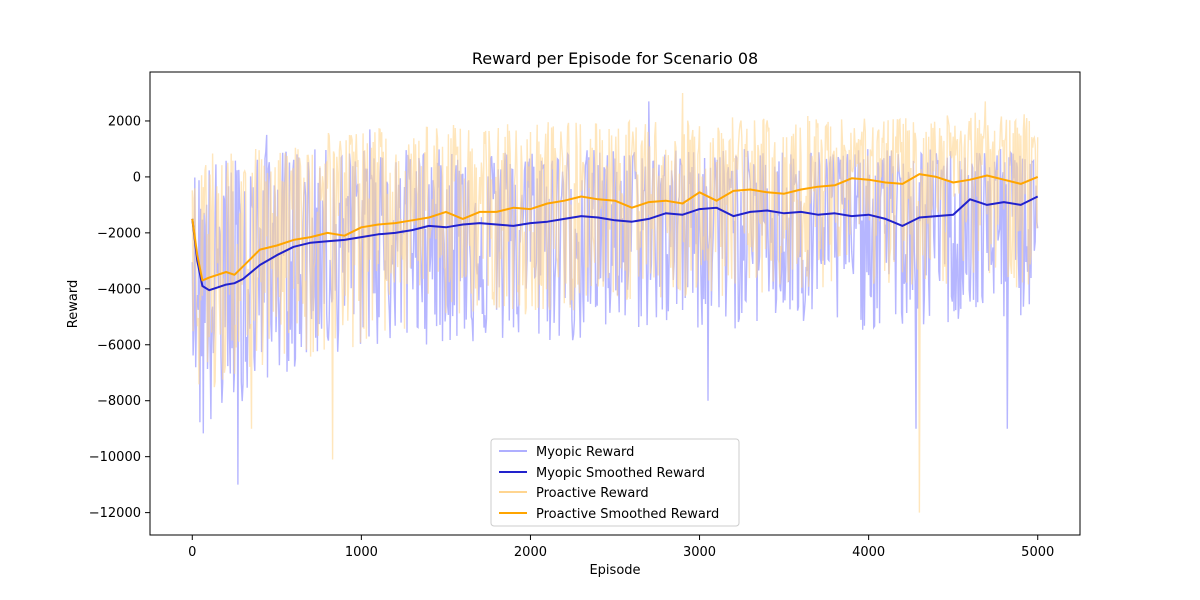 The height and width of the screenshot is (600, 1200). What do you see at coordinates (585, 452) in the screenshot?
I see `legend-label-myopic-reward: Myopic Reward` at bounding box center [585, 452].